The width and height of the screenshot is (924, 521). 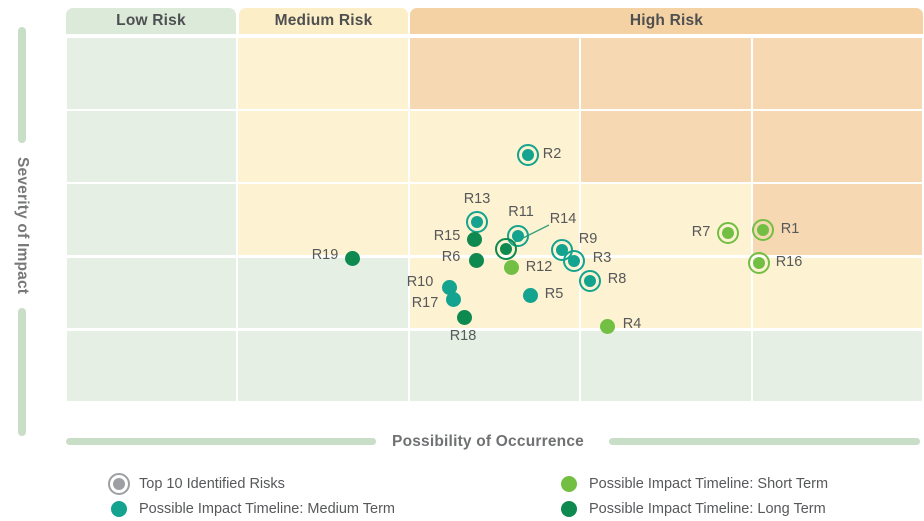 What do you see at coordinates (323, 366) in the screenshot?
I see `matrix-cell-r5c2-low-risk` at bounding box center [323, 366].